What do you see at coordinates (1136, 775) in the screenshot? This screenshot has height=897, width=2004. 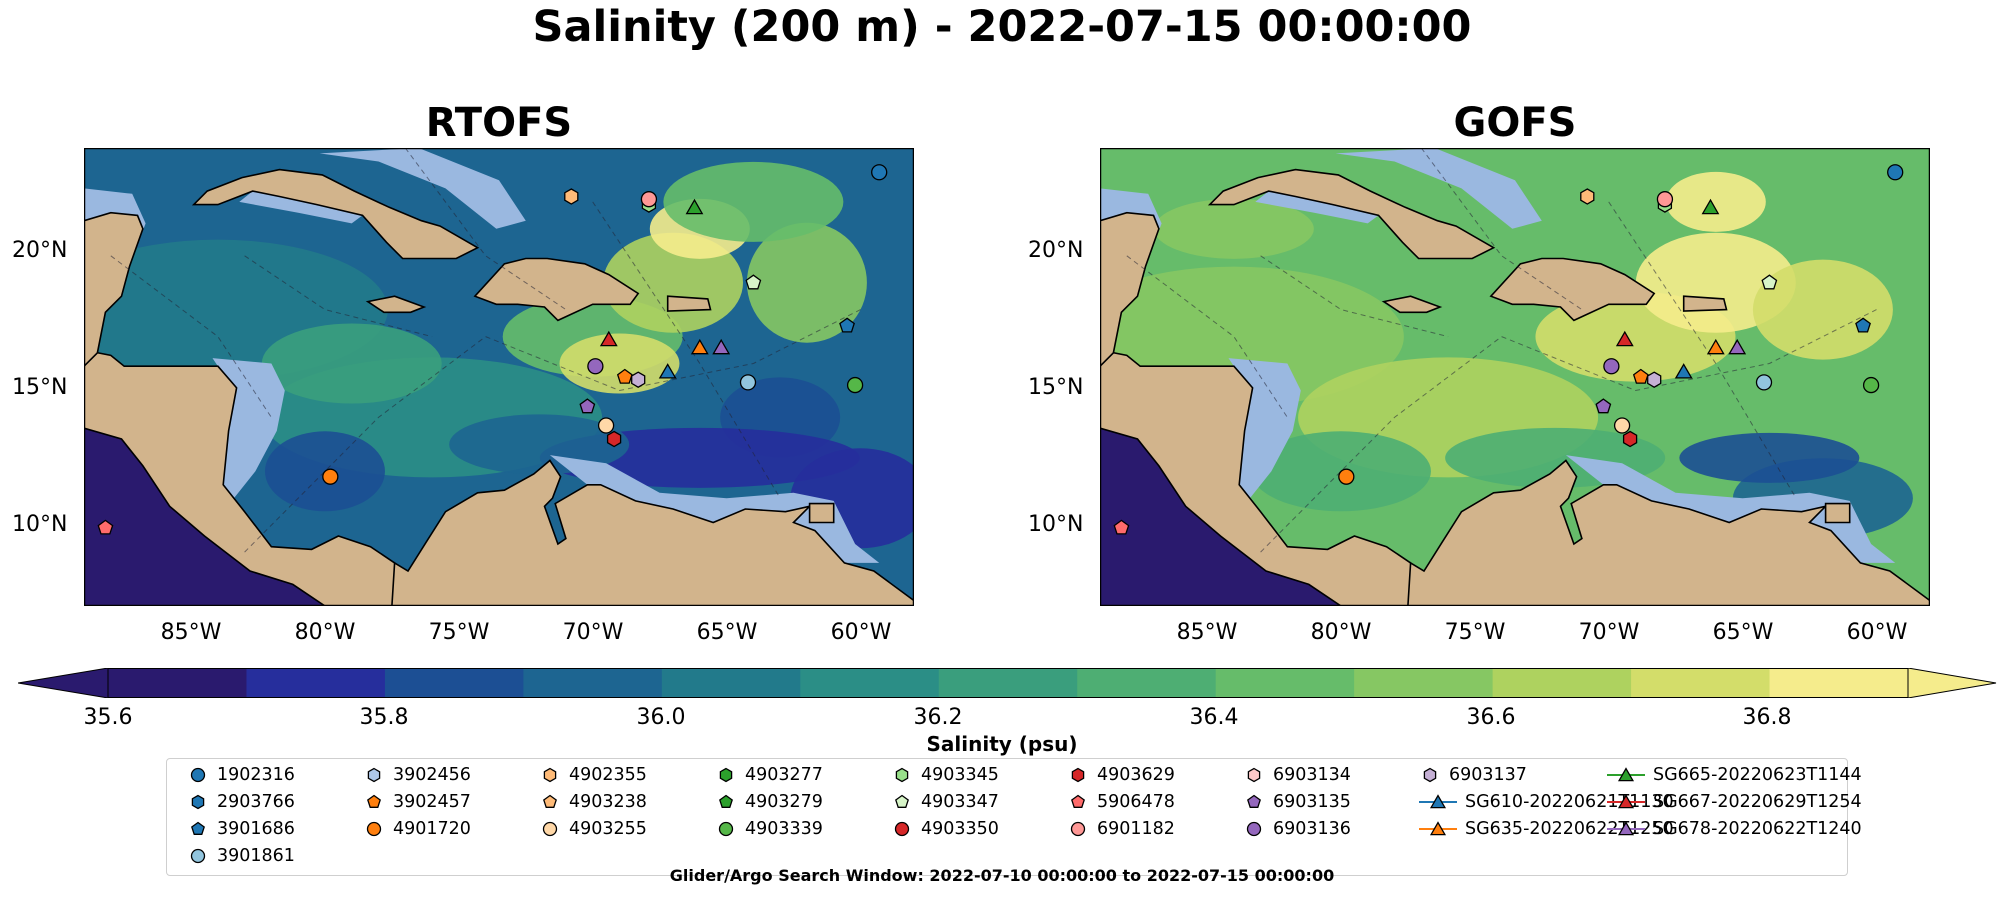 I see `legend-label: 4903629` at bounding box center [1136, 775].